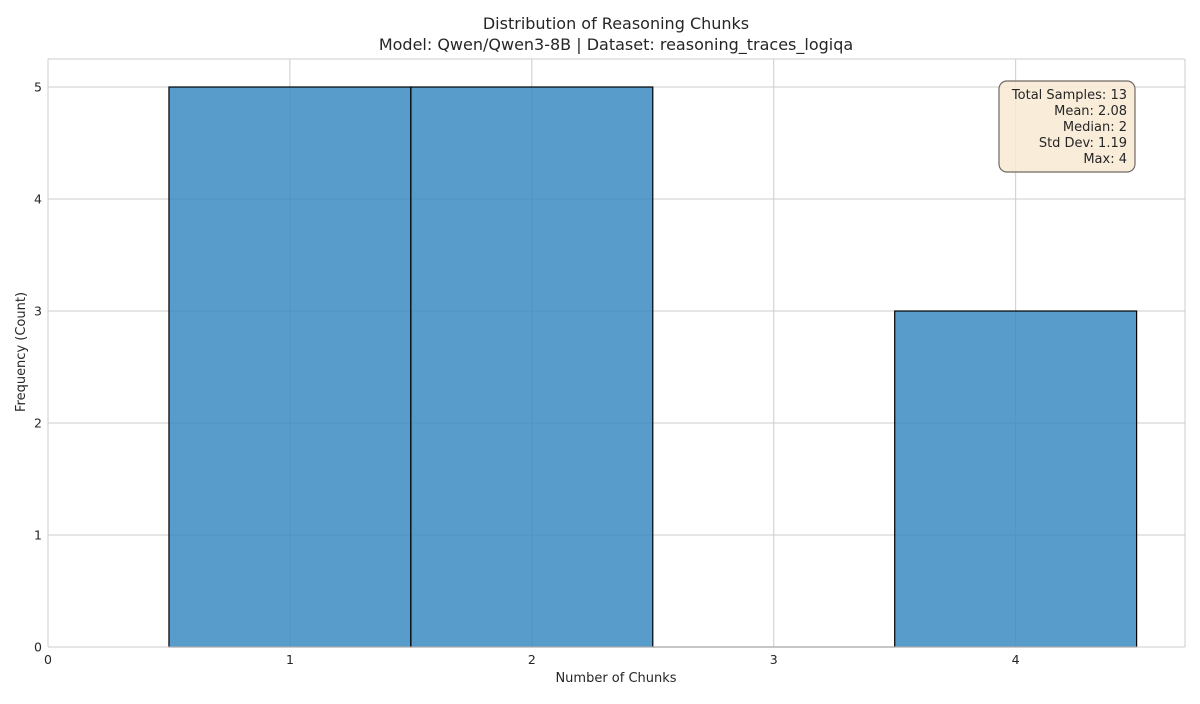 This screenshot has height=704, width=1200. I want to click on y-tick-label: 3, so click(38, 311).